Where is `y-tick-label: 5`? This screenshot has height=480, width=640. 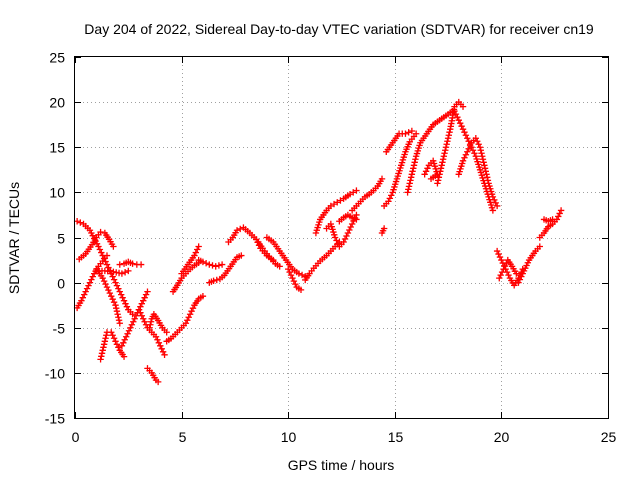
y-tick-label: 5 is located at coordinates (61, 239).